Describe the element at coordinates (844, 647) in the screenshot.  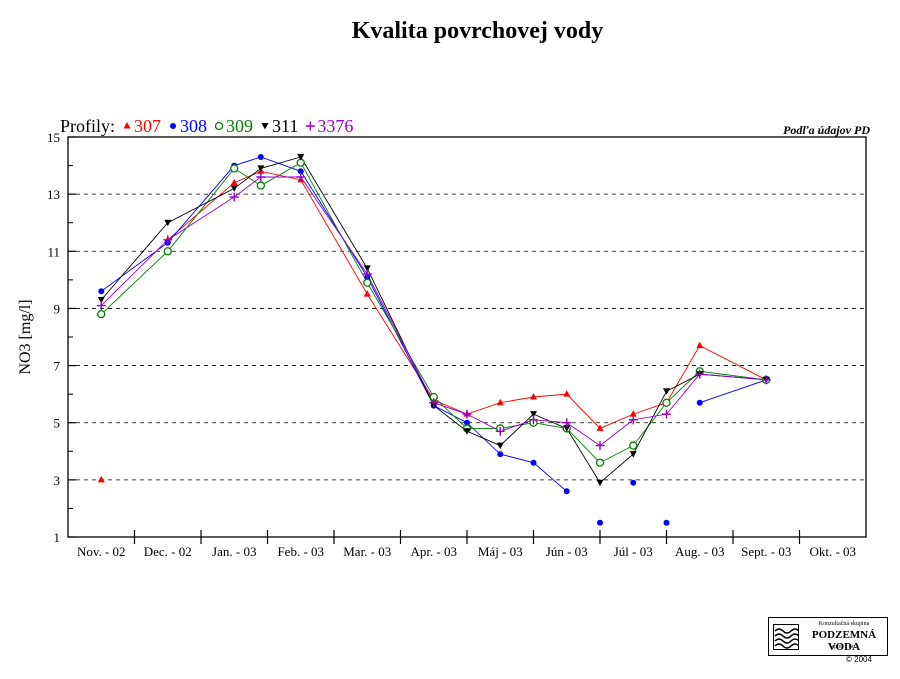
I see `logo-company-suffix: spol. s r.o.` at that location.